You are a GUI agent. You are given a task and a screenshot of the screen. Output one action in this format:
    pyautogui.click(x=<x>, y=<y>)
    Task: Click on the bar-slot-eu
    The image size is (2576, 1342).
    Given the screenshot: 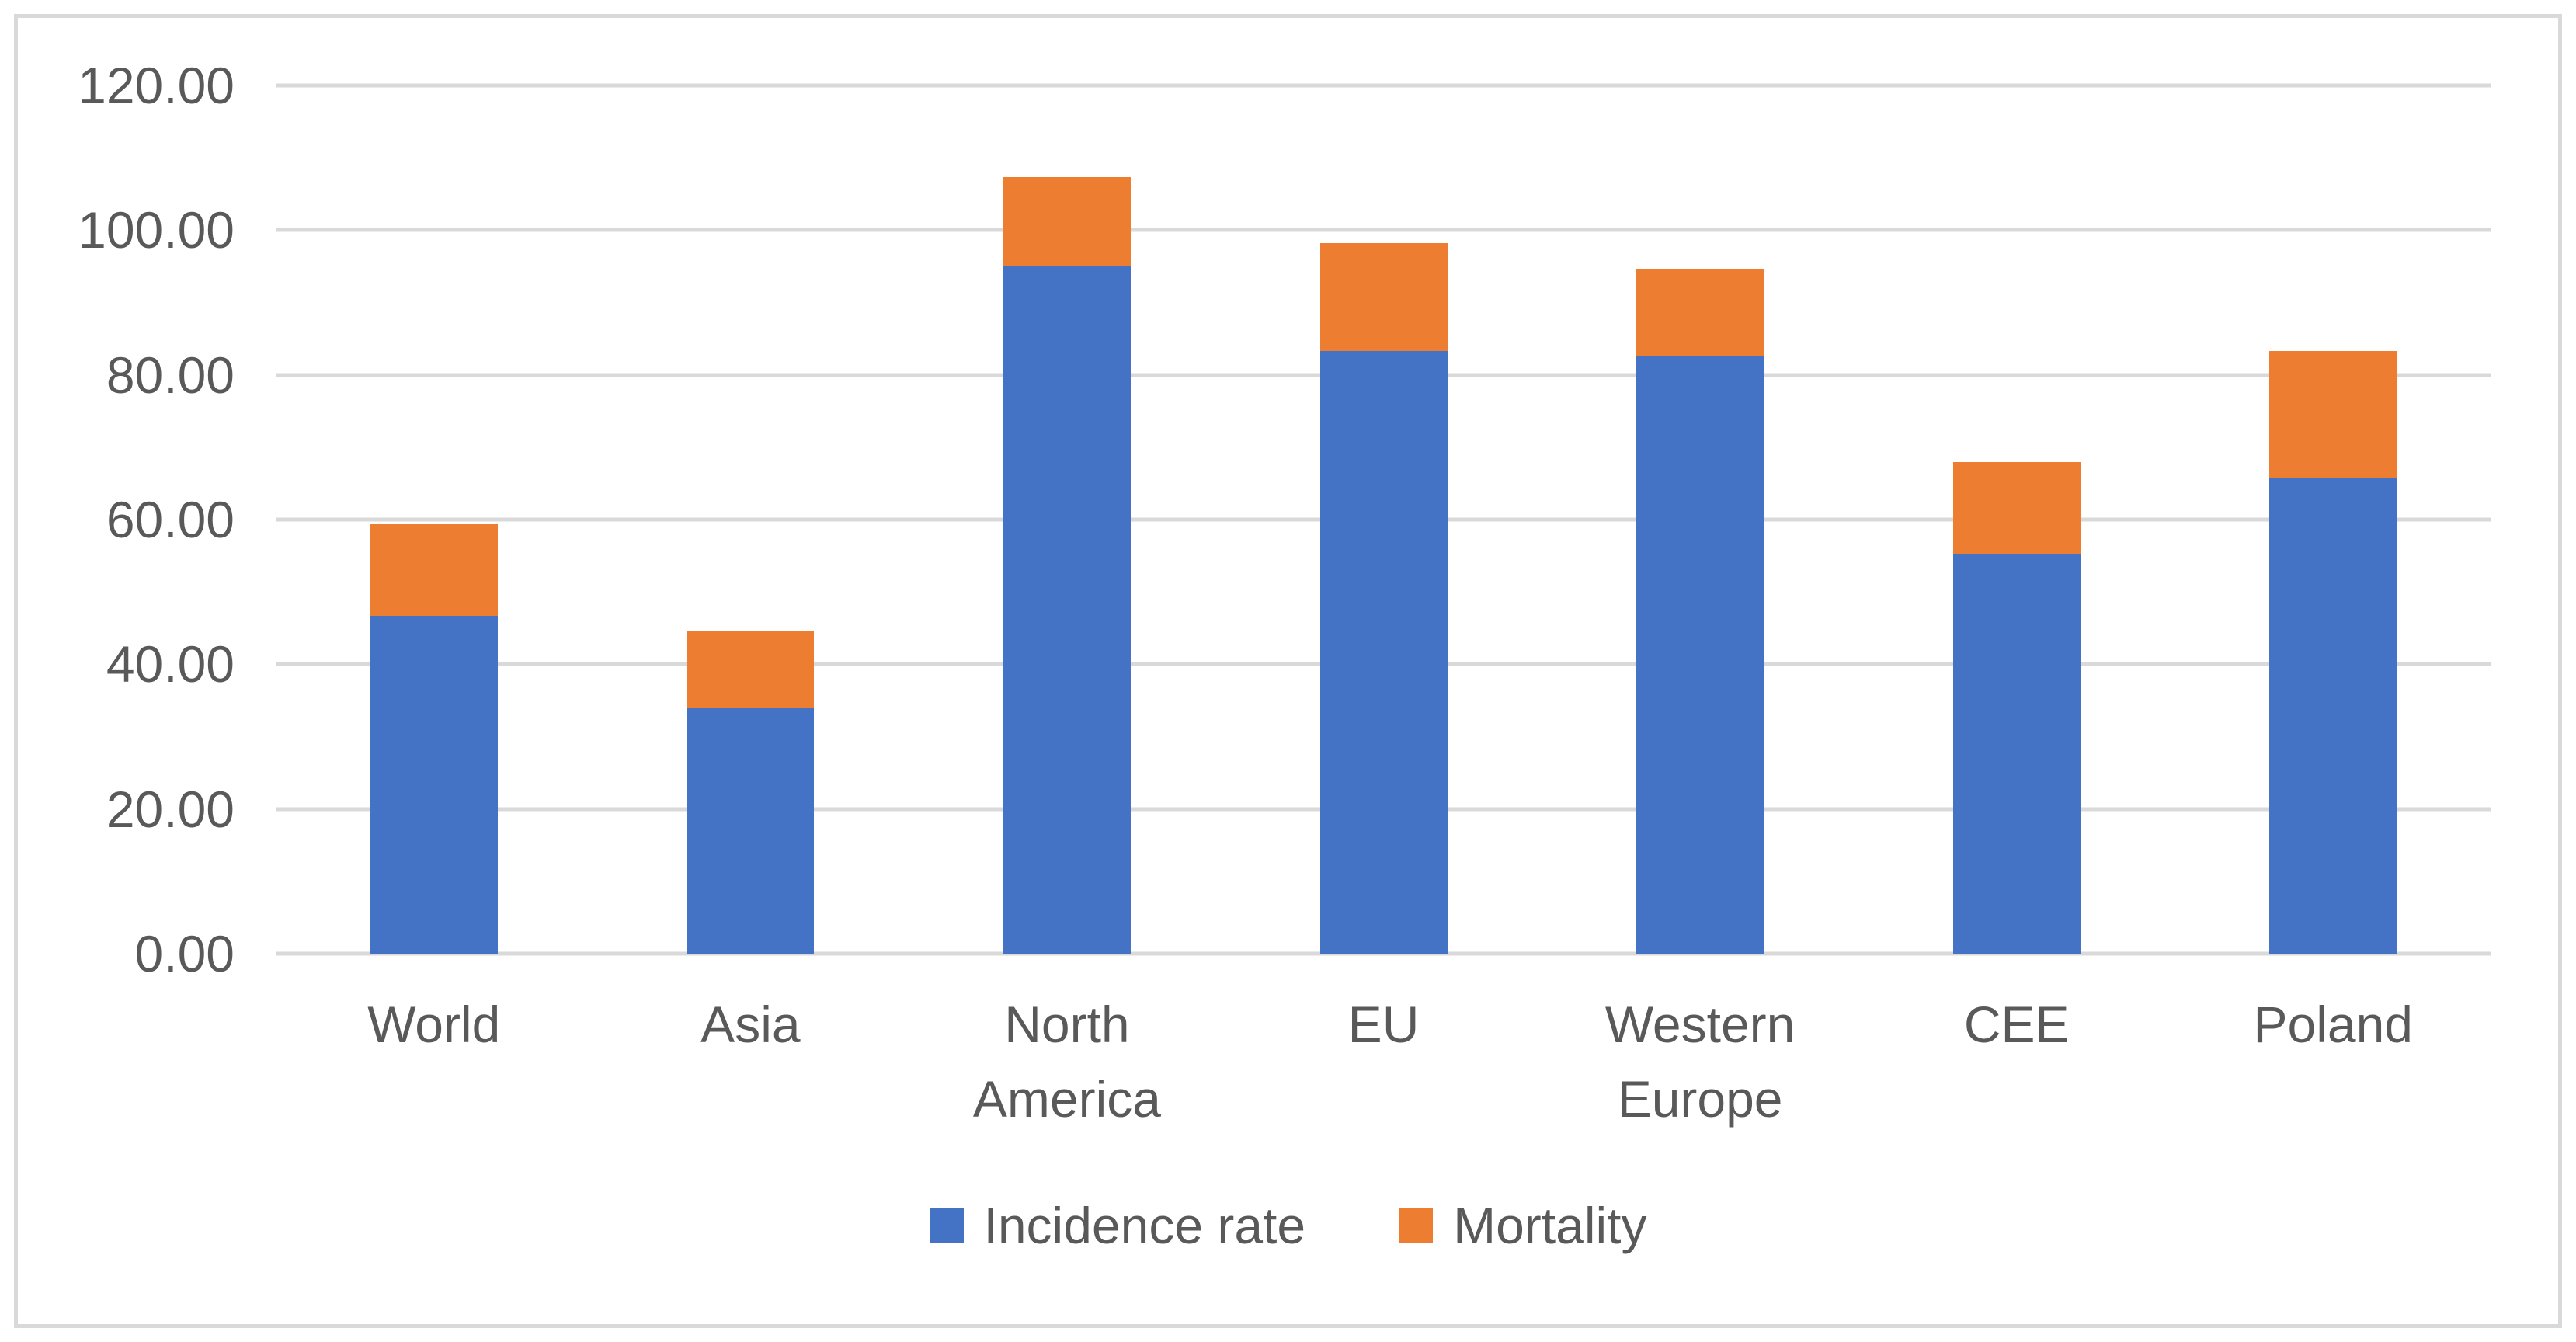 What is the action you would take?
    pyautogui.click(x=1383, y=519)
    